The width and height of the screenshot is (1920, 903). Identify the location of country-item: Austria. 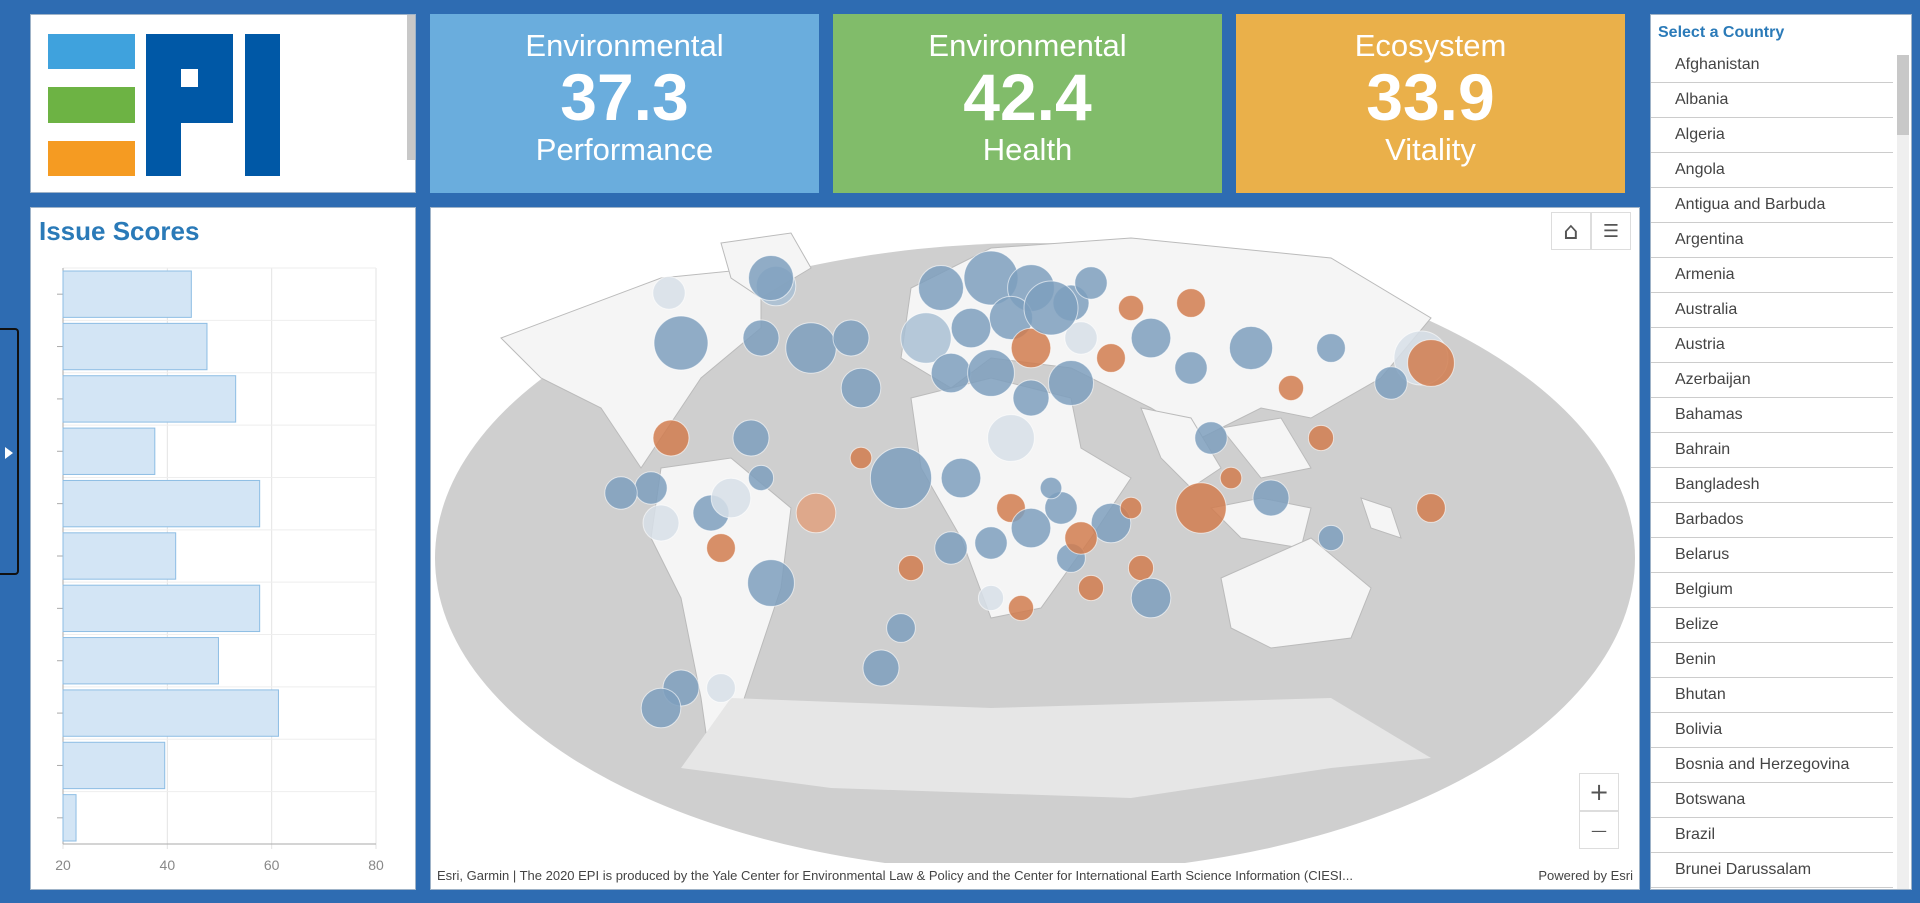
(1772, 345).